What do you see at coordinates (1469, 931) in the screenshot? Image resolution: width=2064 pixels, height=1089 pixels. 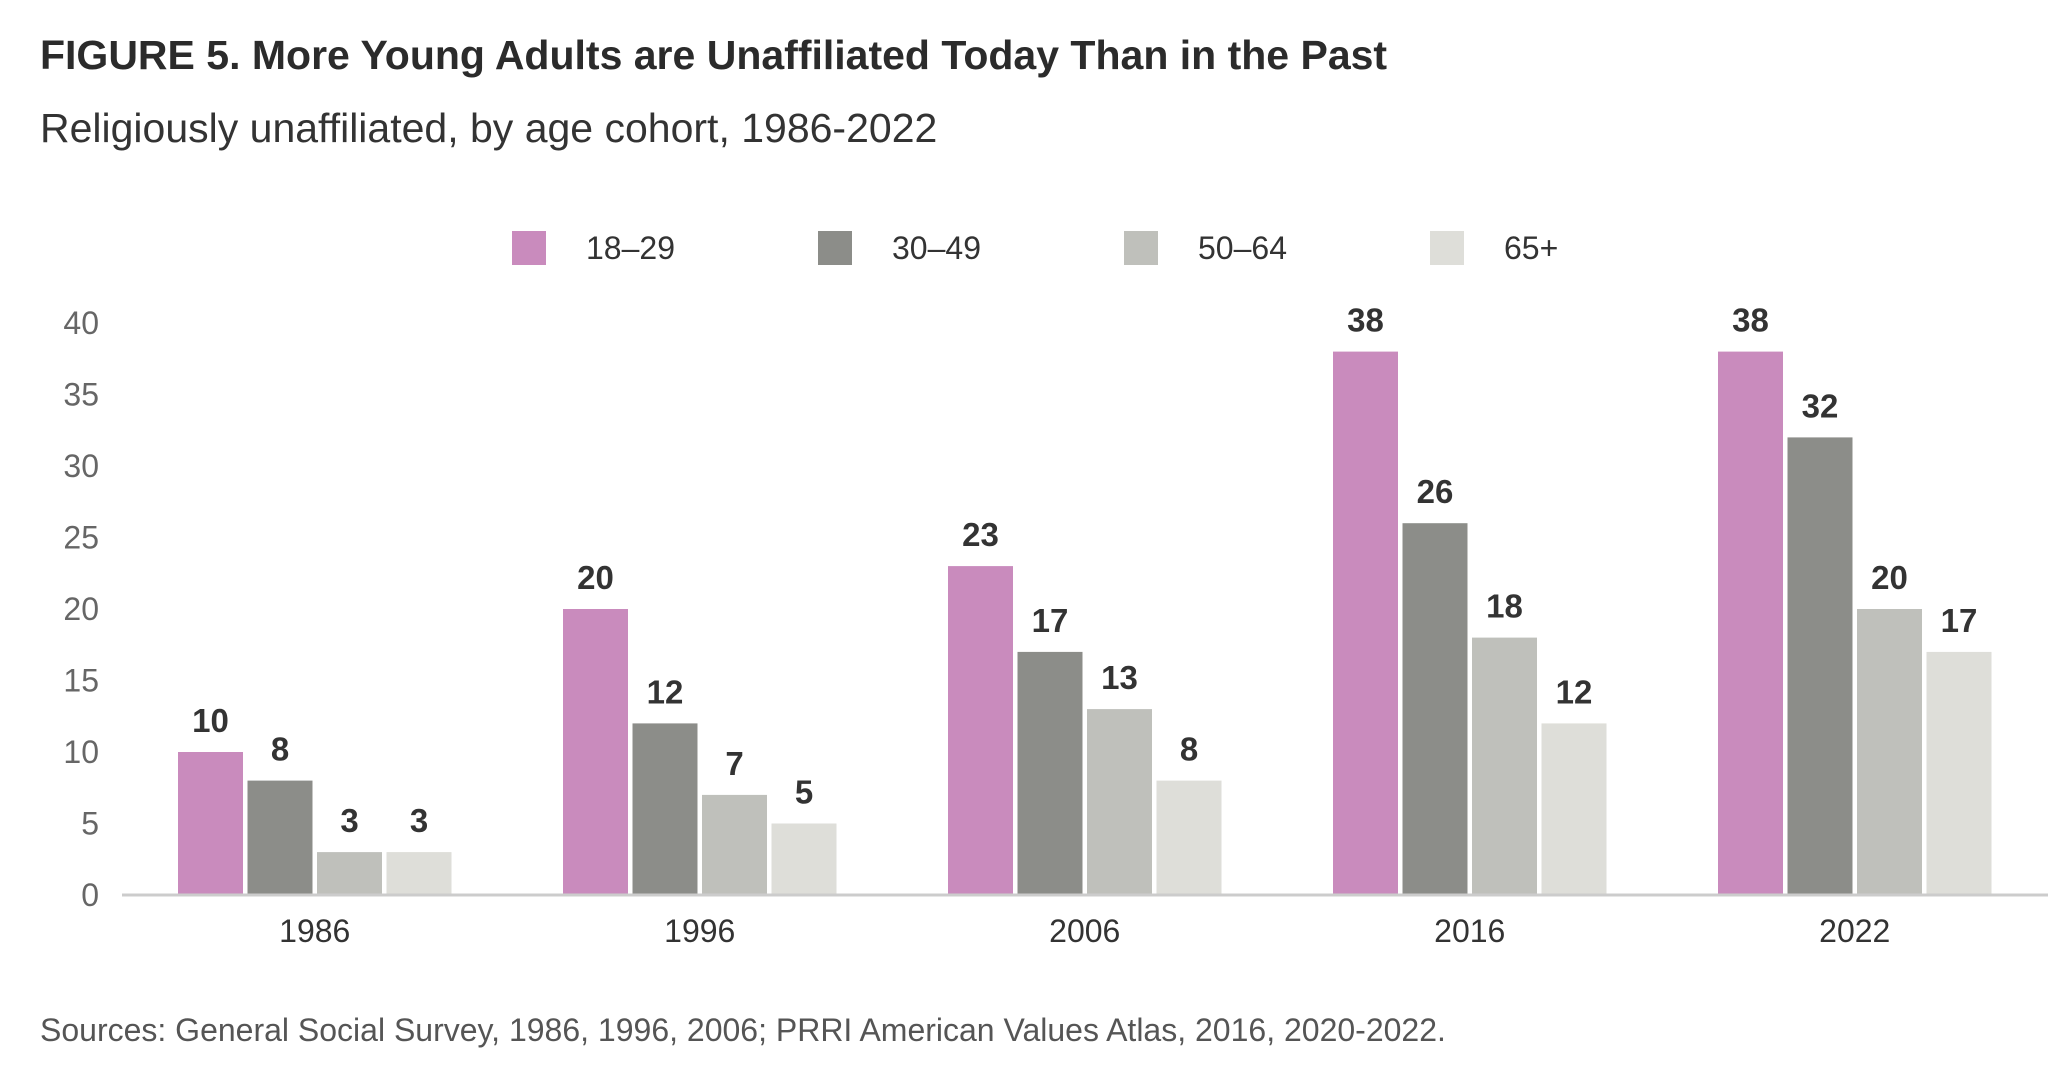 I see `x-tick-label: 2016` at bounding box center [1469, 931].